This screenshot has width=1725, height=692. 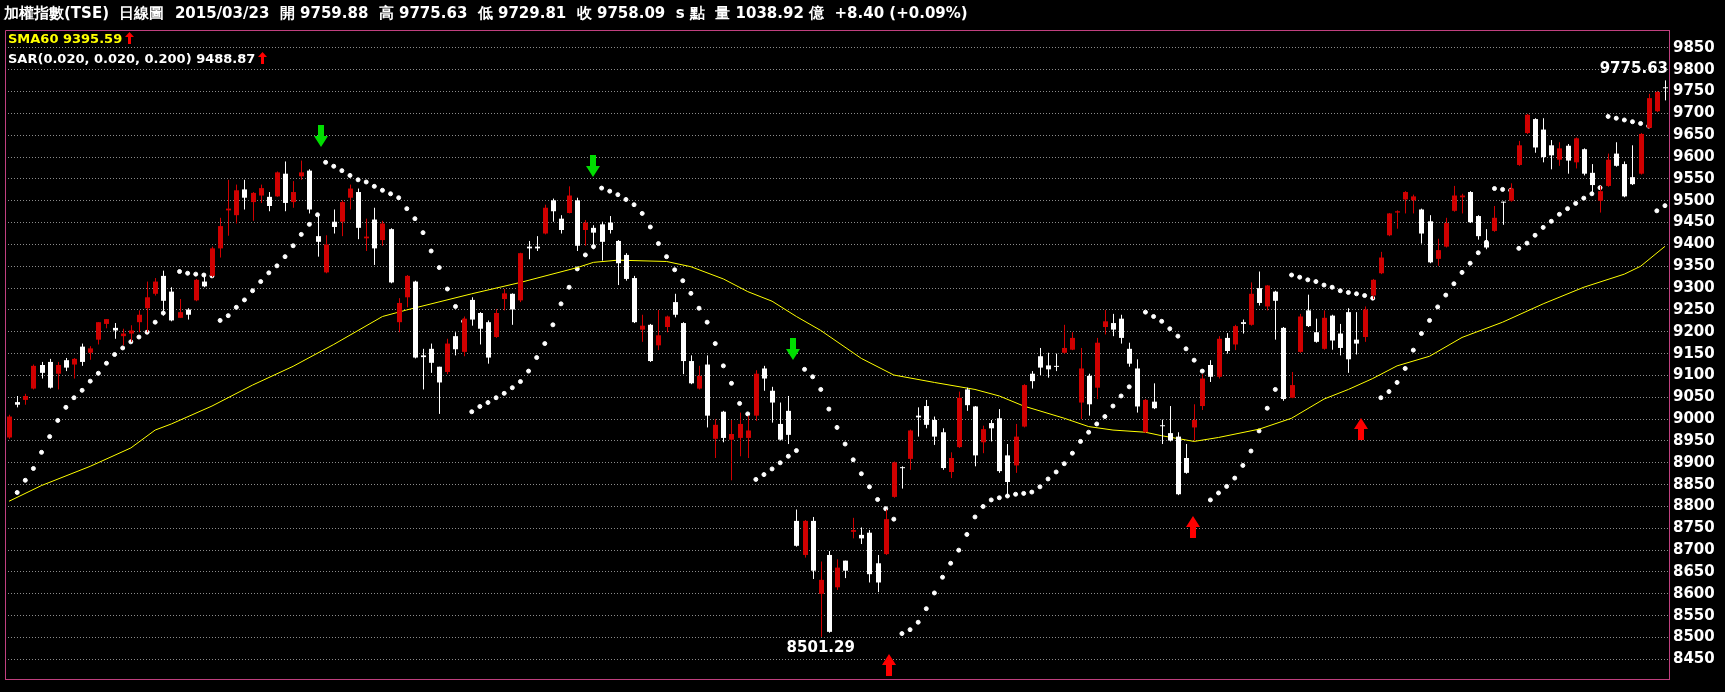 I want to click on y-tick-label: 9300, so click(x=1694, y=287).